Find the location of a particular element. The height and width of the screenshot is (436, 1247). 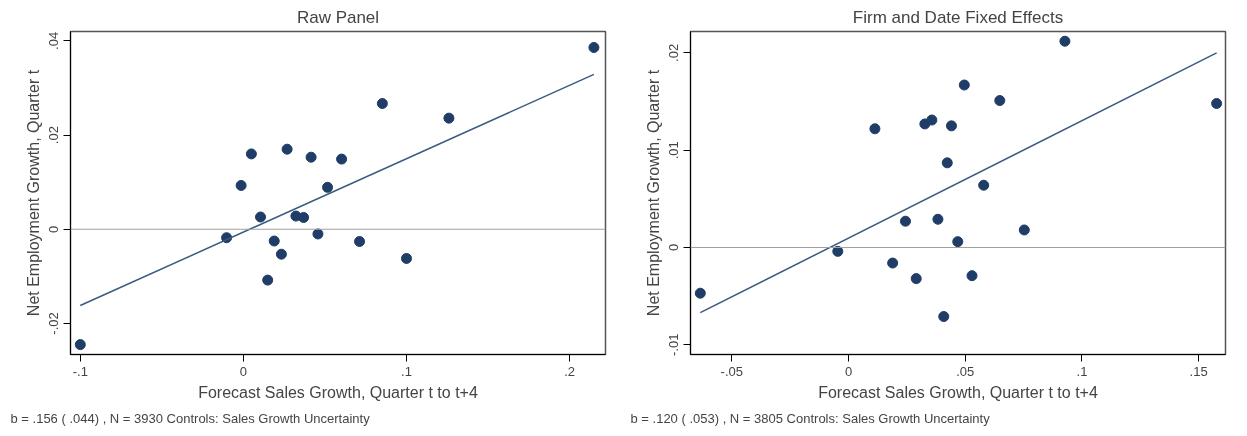

x-tick-label: .2 is located at coordinates (570, 371).